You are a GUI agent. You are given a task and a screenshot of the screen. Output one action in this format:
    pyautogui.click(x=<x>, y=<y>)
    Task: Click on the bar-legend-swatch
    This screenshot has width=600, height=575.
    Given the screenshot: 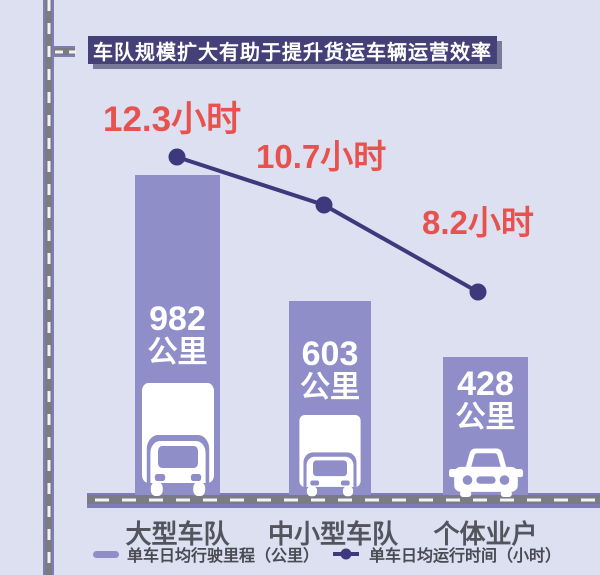 What is the action you would take?
    pyautogui.click(x=106, y=554)
    